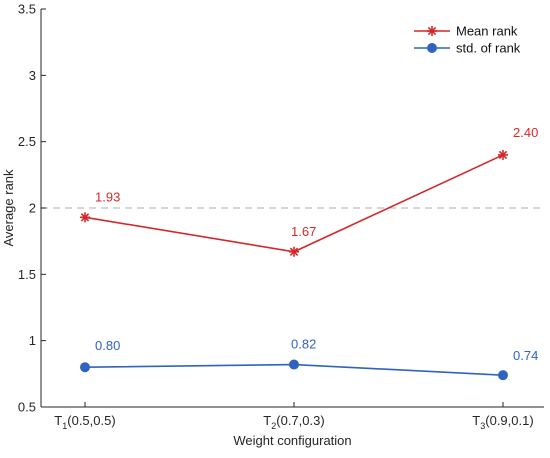  Describe the element at coordinates (303, 231) in the screenshot. I see `data-label-mean-rank: 1.67` at that location.